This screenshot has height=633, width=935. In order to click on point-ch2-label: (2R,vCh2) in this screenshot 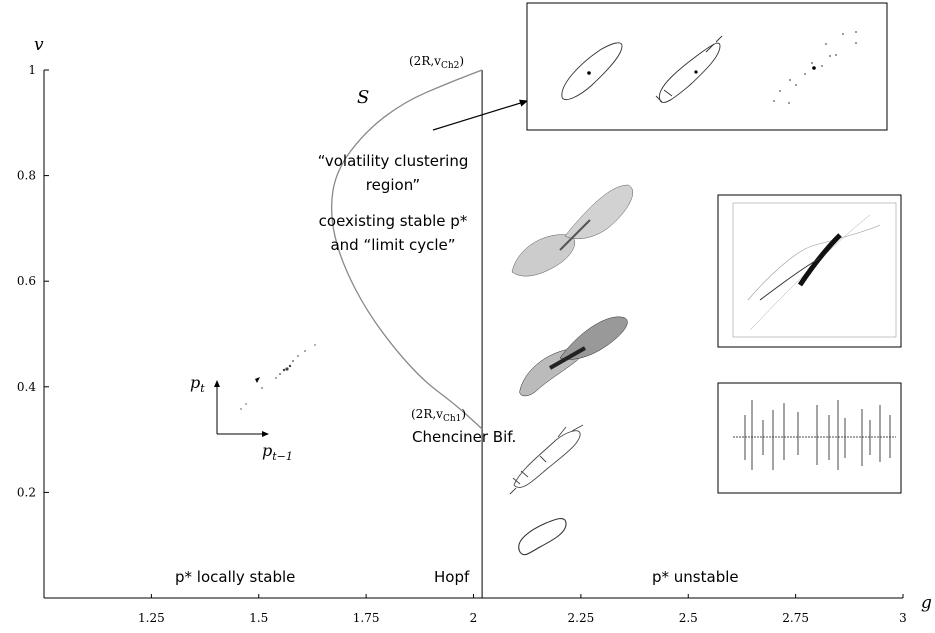, I will do `click(436, 62)`.